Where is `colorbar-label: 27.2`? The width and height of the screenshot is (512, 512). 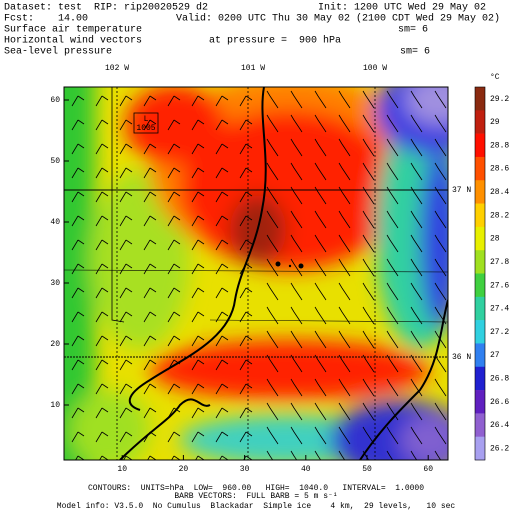
colorbar-label: 27.2 is located at coordinates (499, 332).